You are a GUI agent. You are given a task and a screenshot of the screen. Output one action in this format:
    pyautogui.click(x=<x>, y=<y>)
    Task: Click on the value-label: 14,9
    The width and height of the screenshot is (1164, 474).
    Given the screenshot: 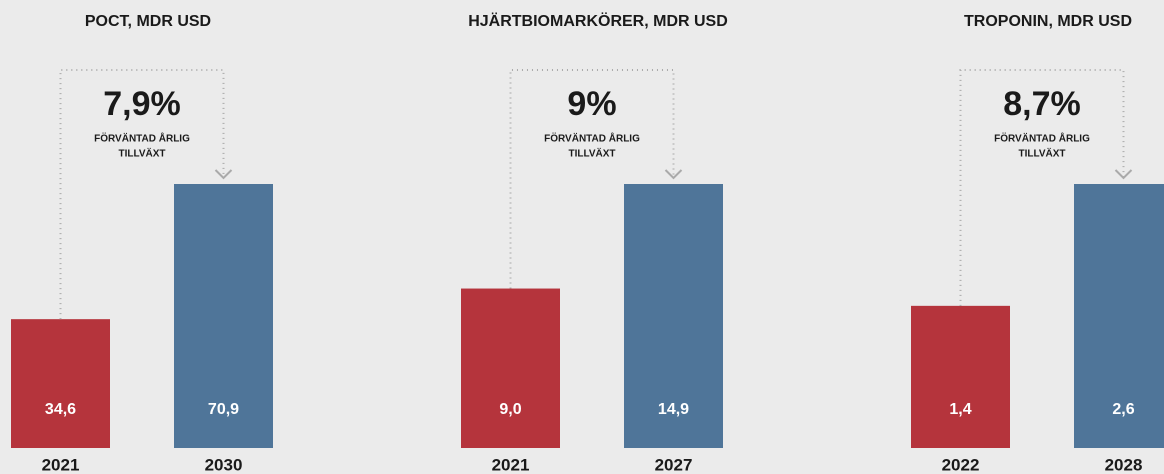 What is the action you would take?
    pyautogui.click(x=673, y=409)
    